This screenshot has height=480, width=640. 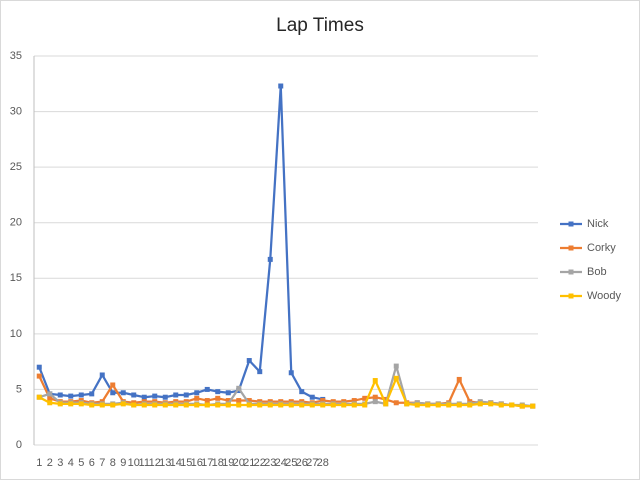 I want to click on x-tick-label: 25, so click(x=291, y=463).